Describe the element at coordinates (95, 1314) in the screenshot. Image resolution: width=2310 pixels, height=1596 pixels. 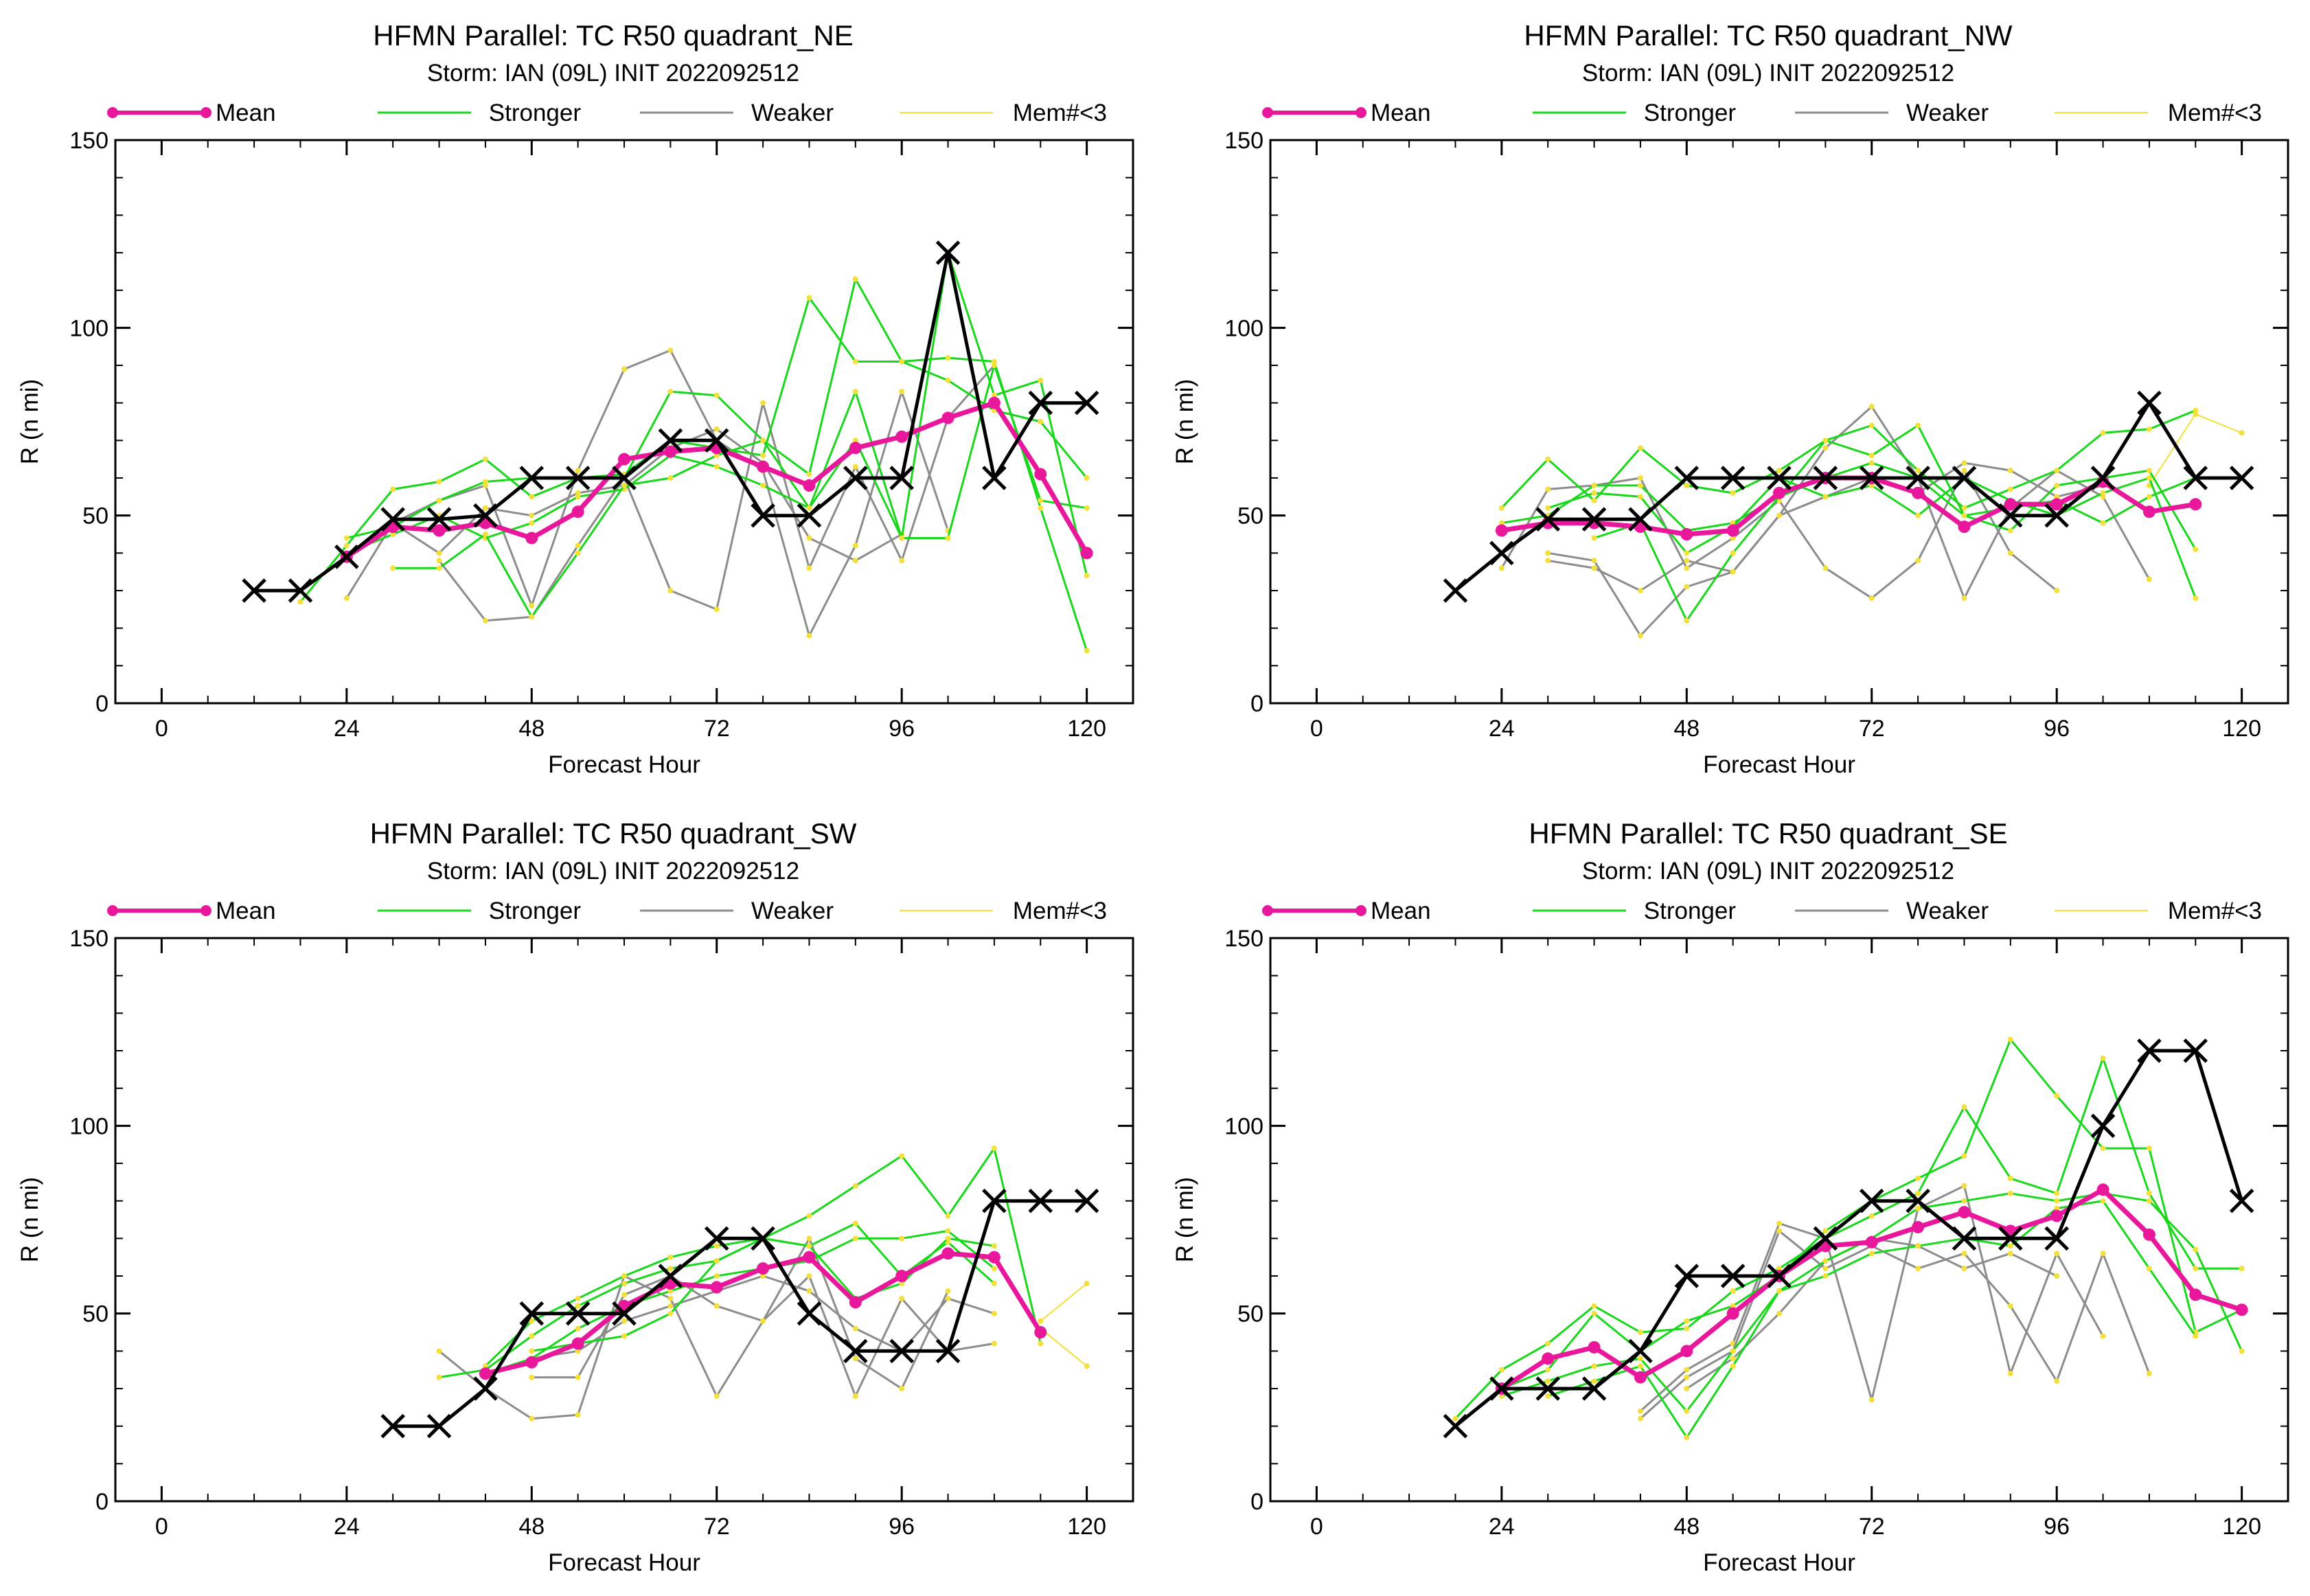
I see `y-tick-label: 50` at that location.